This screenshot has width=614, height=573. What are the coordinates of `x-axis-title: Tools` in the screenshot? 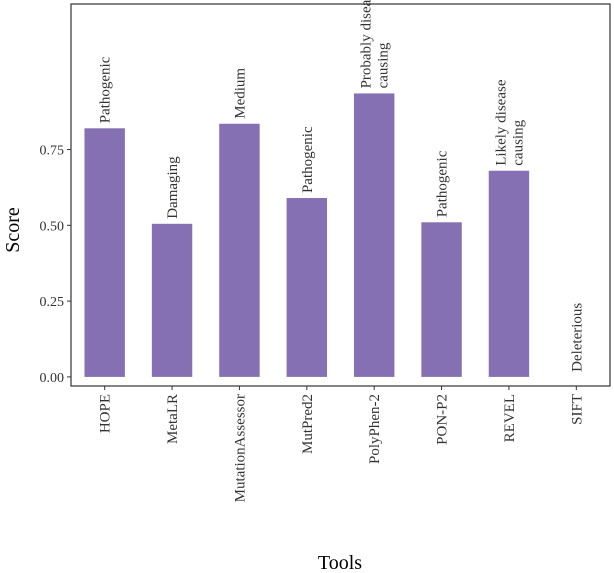 It's located at (340, 562).